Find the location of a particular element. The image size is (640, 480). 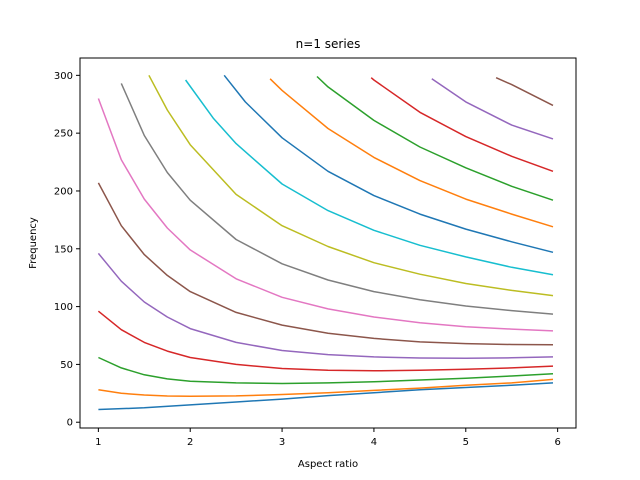

x-tick-label: 5 is located at coordinates (466, 442).